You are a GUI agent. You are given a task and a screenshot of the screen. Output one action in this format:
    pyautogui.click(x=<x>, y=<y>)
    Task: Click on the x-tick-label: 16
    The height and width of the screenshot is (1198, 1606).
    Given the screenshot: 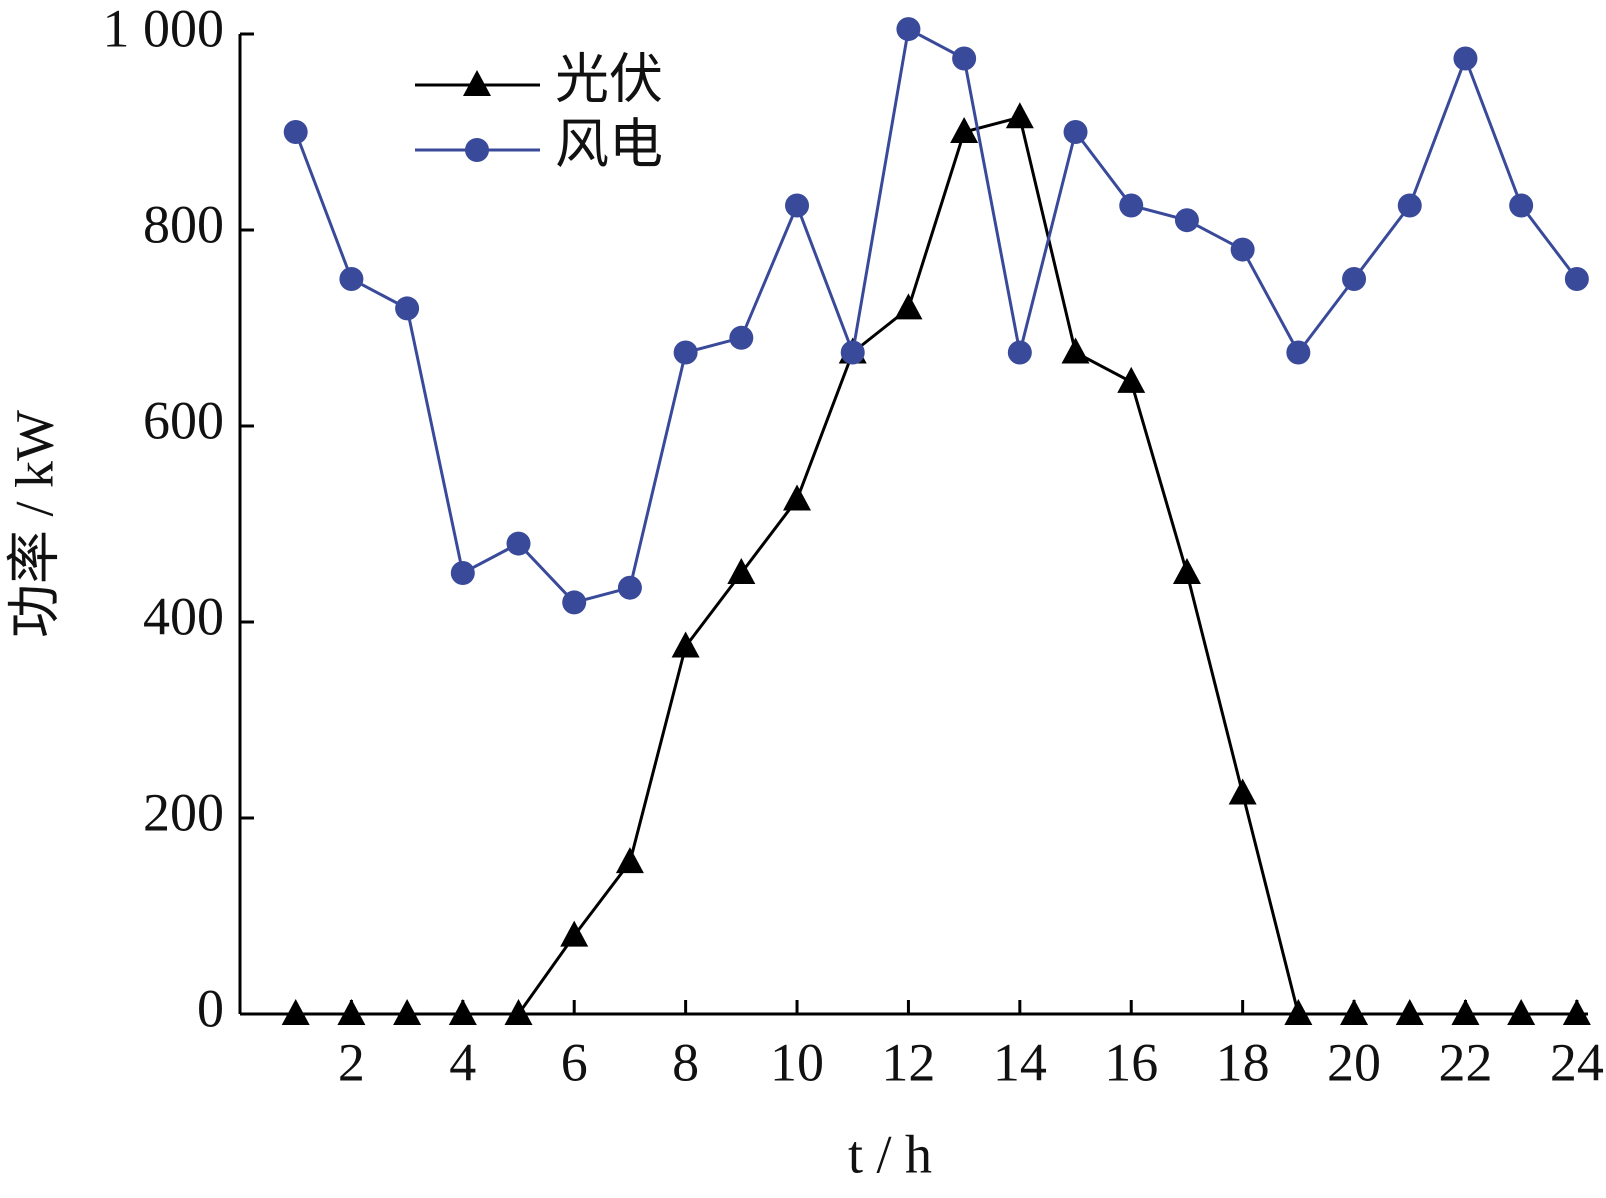 What is the action you would take?
    pyautogui.click(x=1131, y=1062)
    